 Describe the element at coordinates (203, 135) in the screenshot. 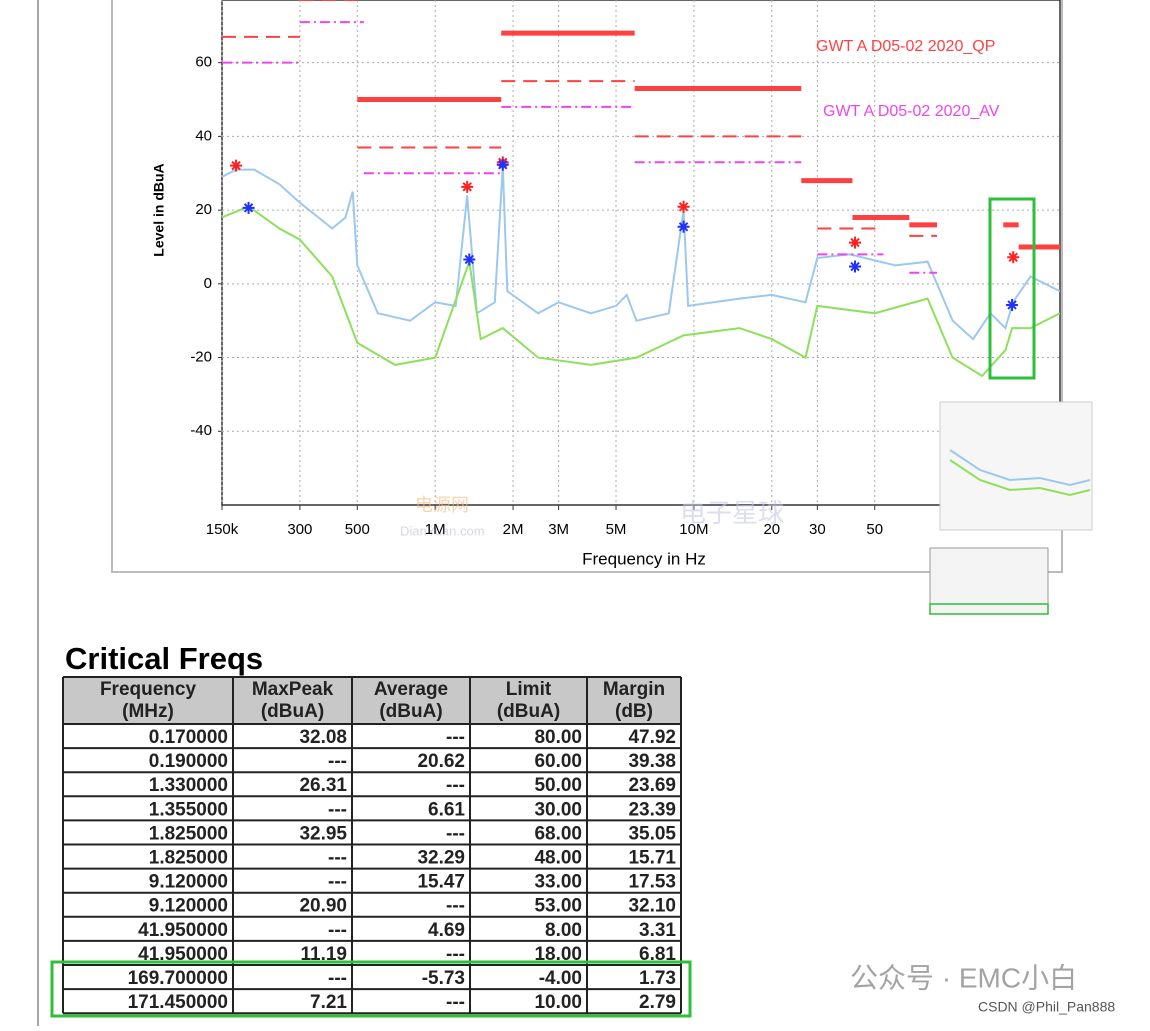

I see `y-tick-label: 40` at that location.